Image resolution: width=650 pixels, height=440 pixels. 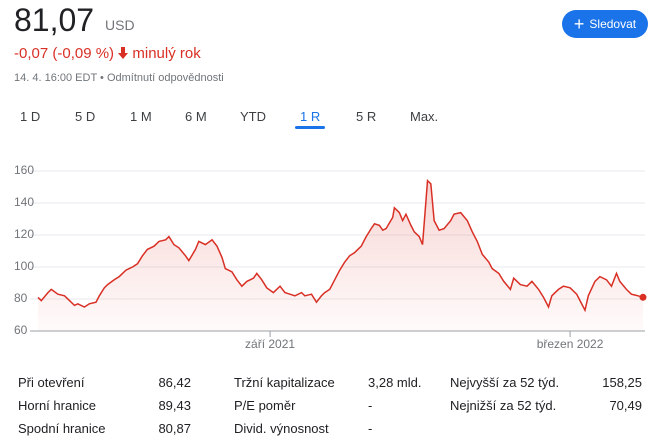 What do you see at coordinates (310, 127) in the screenshot?
I see `active-underline` at bounding box center [310, 127].